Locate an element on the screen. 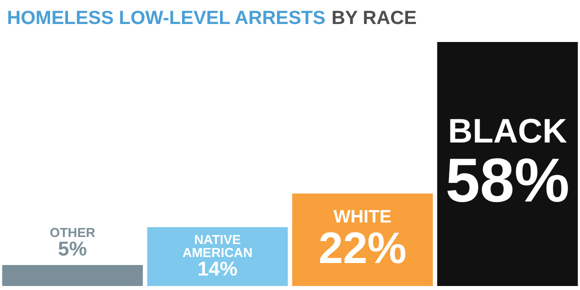 This screenshot has width=580, height=290. data-label: 22% is located at coordinates (362, 249).